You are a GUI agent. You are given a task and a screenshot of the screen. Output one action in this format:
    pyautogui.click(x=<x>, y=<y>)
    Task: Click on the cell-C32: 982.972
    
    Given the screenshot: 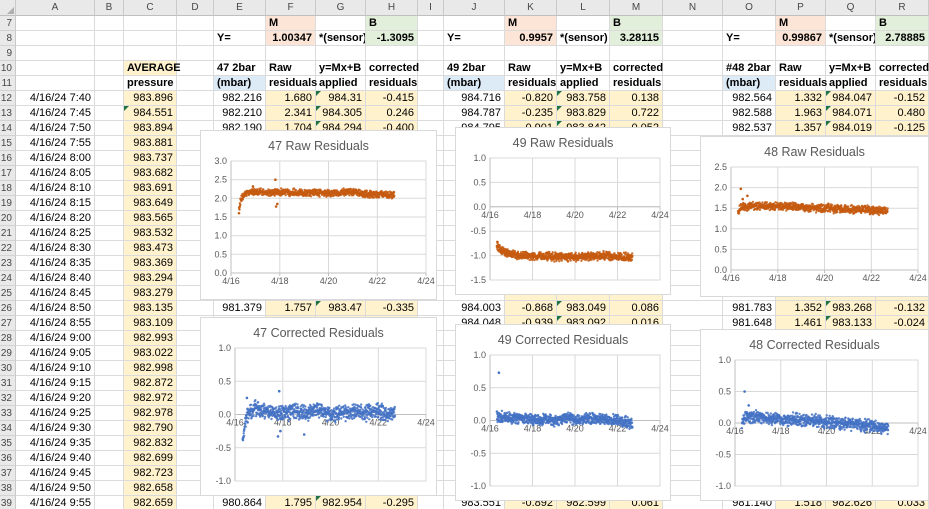 What is the action you would take?
    pyautogui.click(x=150, y=398)
    